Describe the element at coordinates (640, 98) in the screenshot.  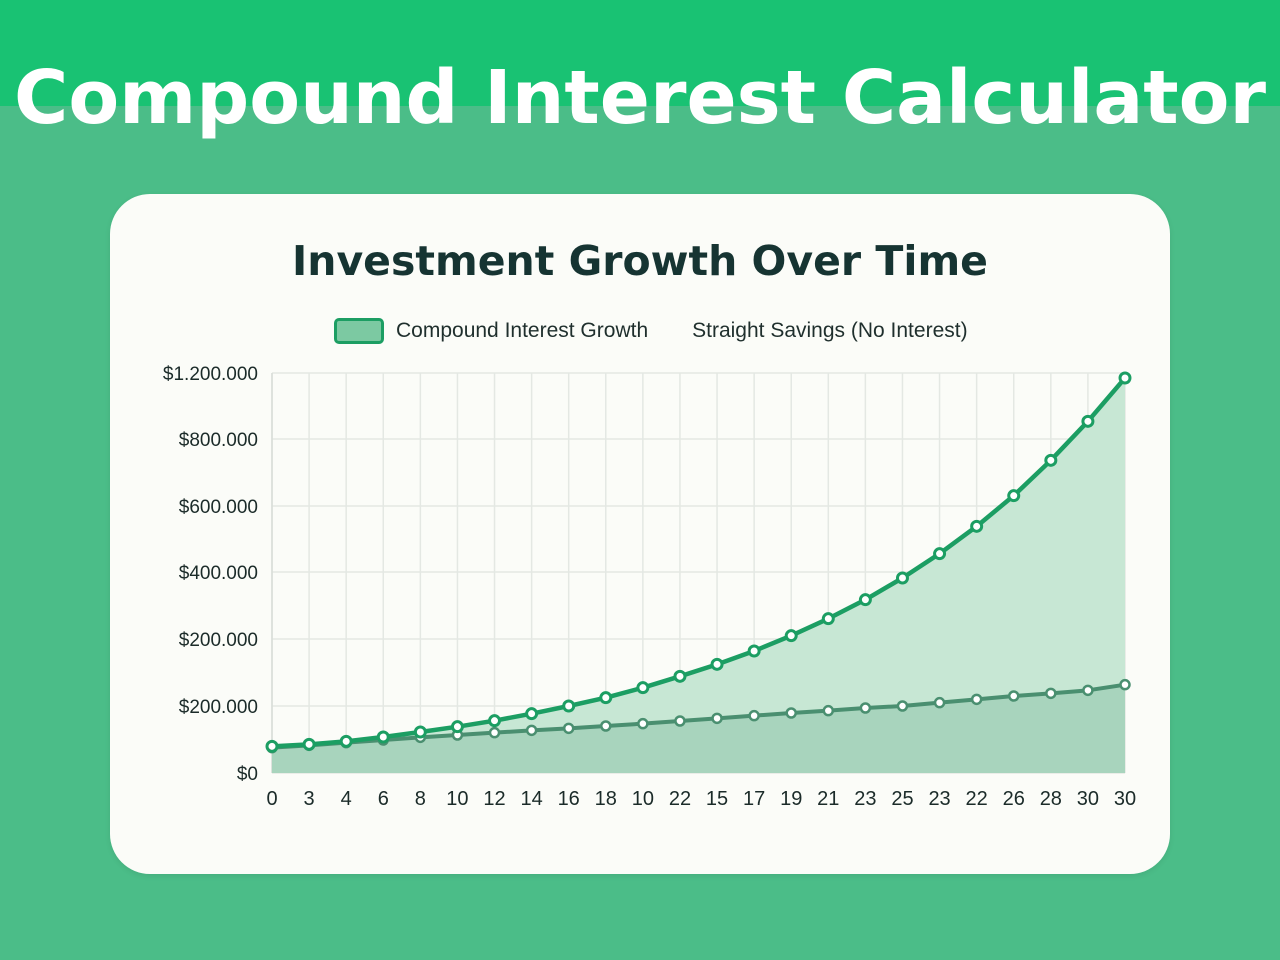
I see `page-title: Compound Interest Calculator` at that location.